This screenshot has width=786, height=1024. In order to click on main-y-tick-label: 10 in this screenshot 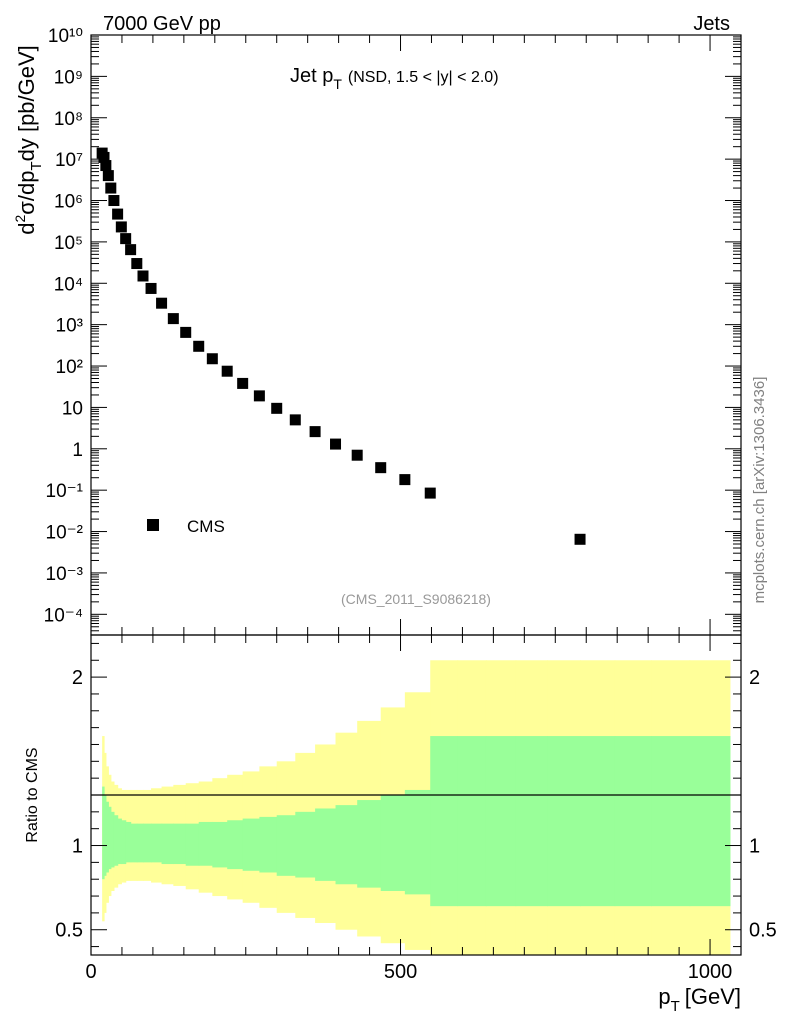, I will do `click(72, 408)`.